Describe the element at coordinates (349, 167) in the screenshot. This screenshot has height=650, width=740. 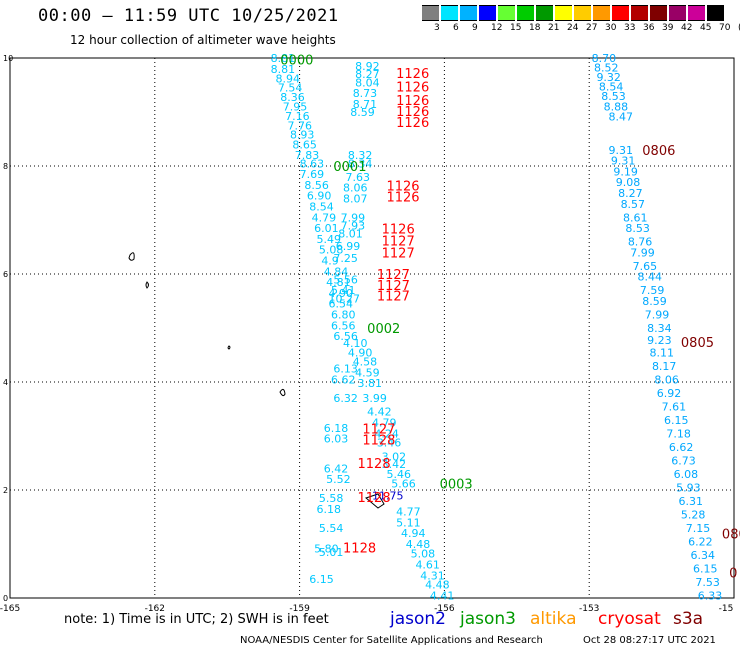
I see `pass-time-label: 0001` at that location.